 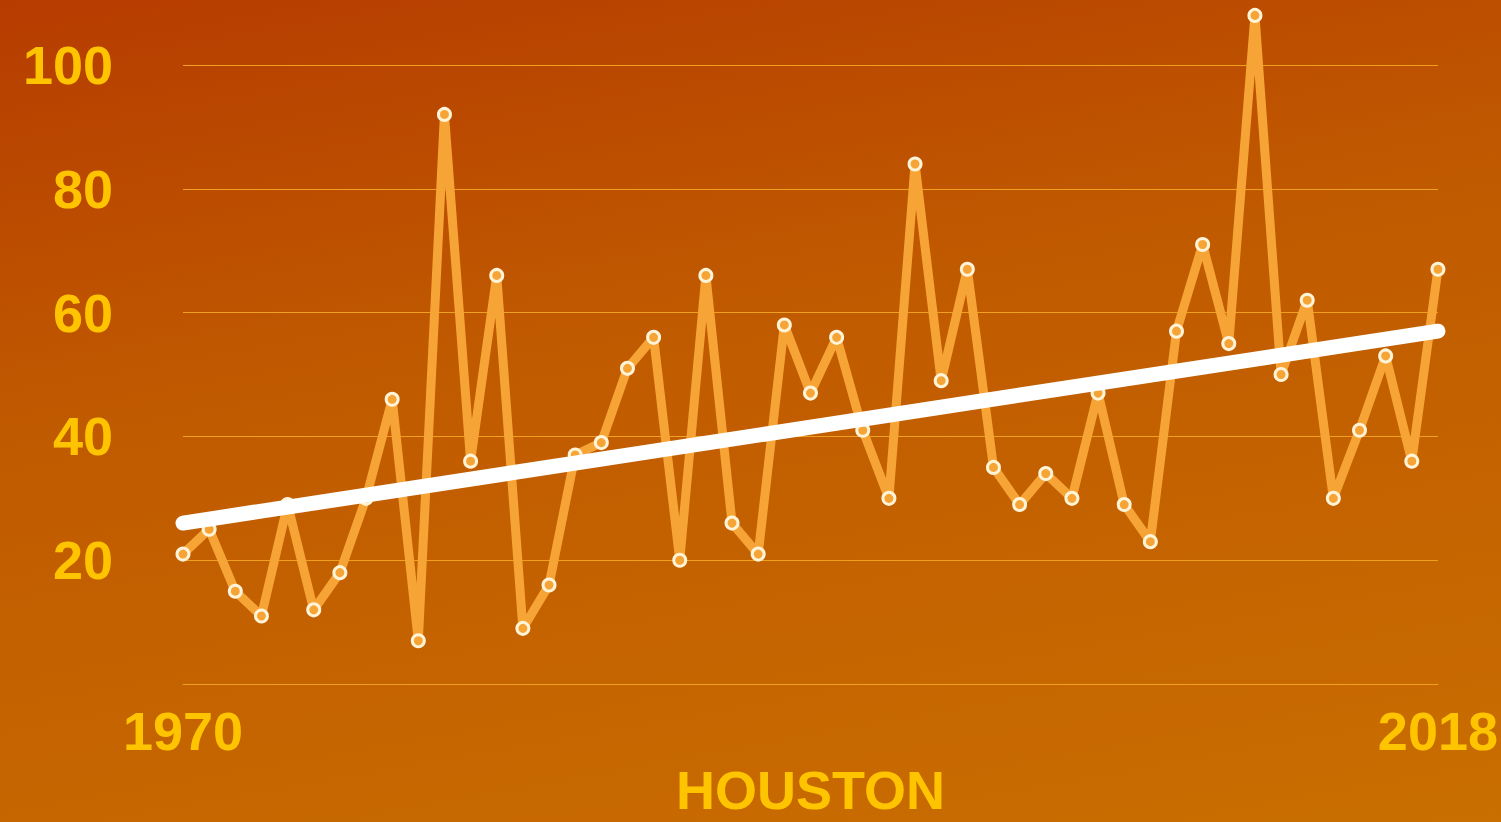 I want to click on y-tick-label: 60, so click(x=82, y=312).